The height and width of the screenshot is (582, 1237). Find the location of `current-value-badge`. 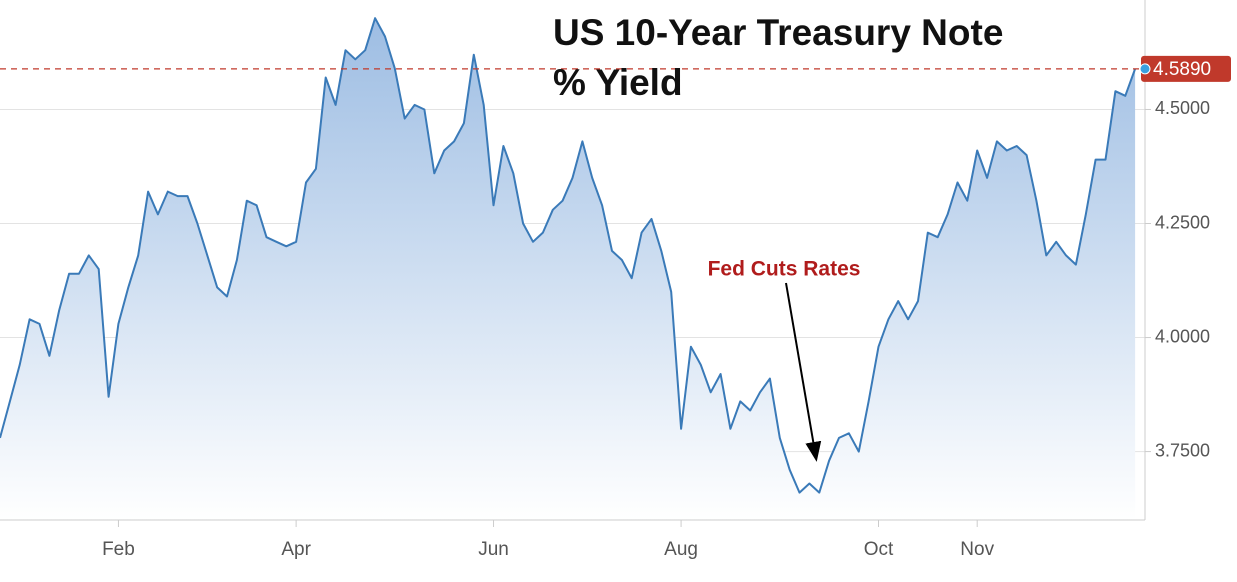

current-value-badge is located at coordinates (1186, 68).